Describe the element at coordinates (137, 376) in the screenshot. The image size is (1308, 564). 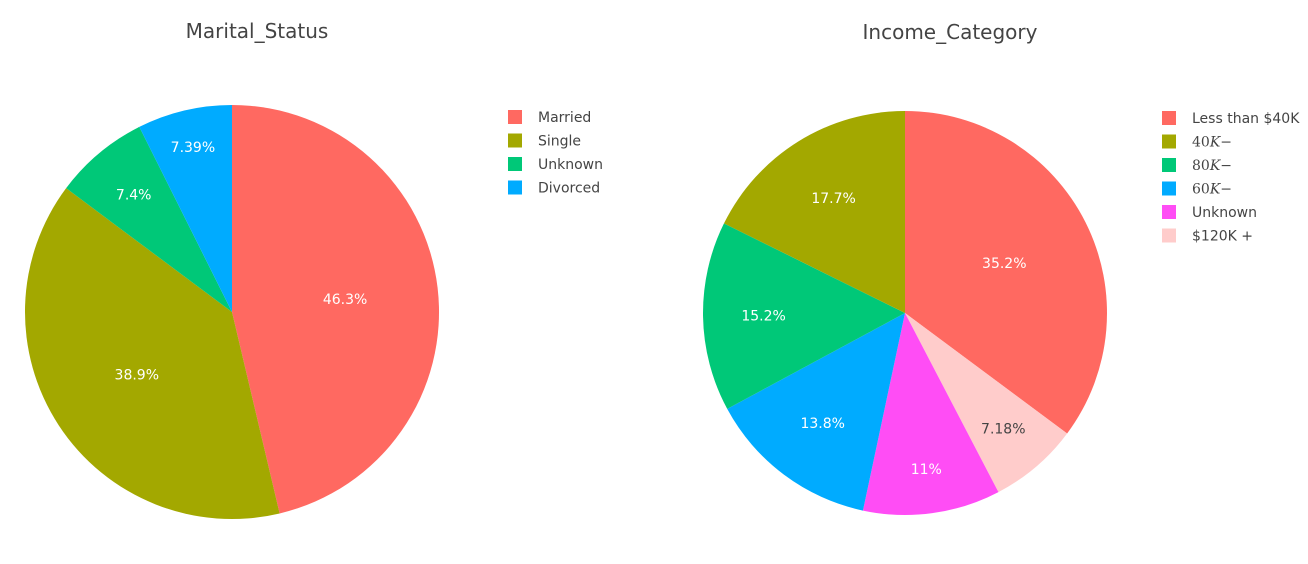
I see `slice-label-single: 38.9%` at that location.